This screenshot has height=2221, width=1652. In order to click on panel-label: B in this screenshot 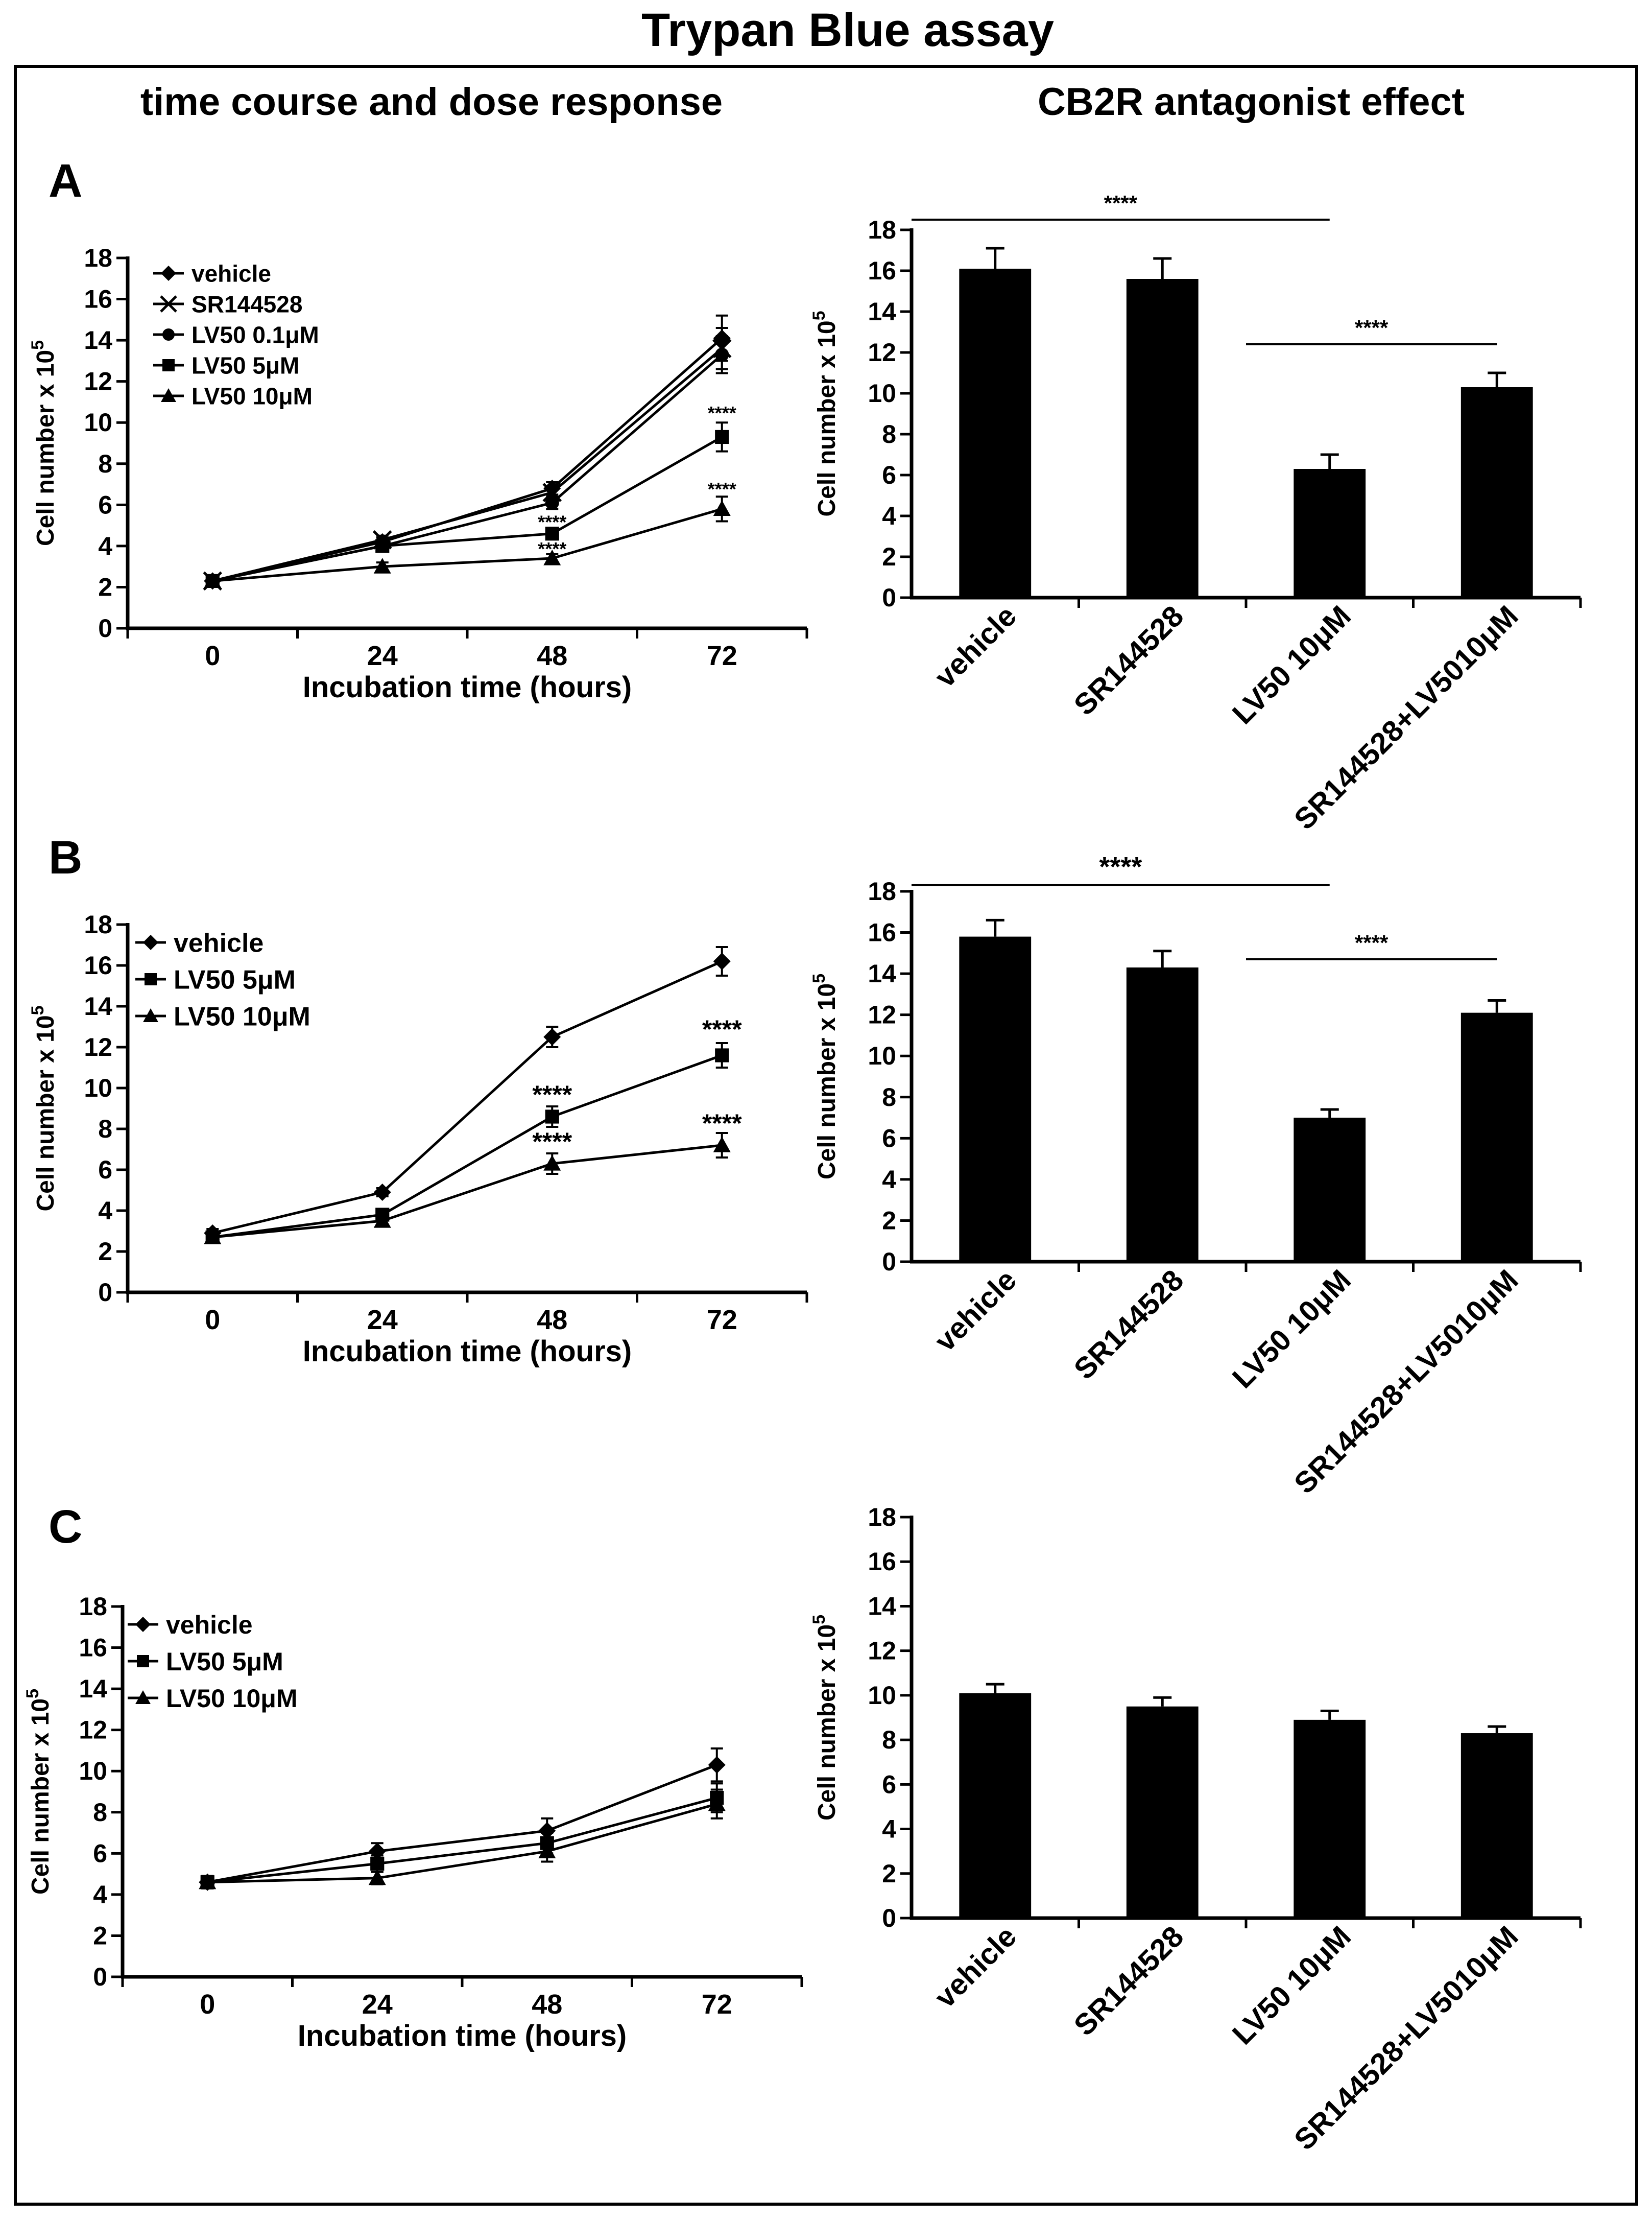, I will do `click(65, 858)`.